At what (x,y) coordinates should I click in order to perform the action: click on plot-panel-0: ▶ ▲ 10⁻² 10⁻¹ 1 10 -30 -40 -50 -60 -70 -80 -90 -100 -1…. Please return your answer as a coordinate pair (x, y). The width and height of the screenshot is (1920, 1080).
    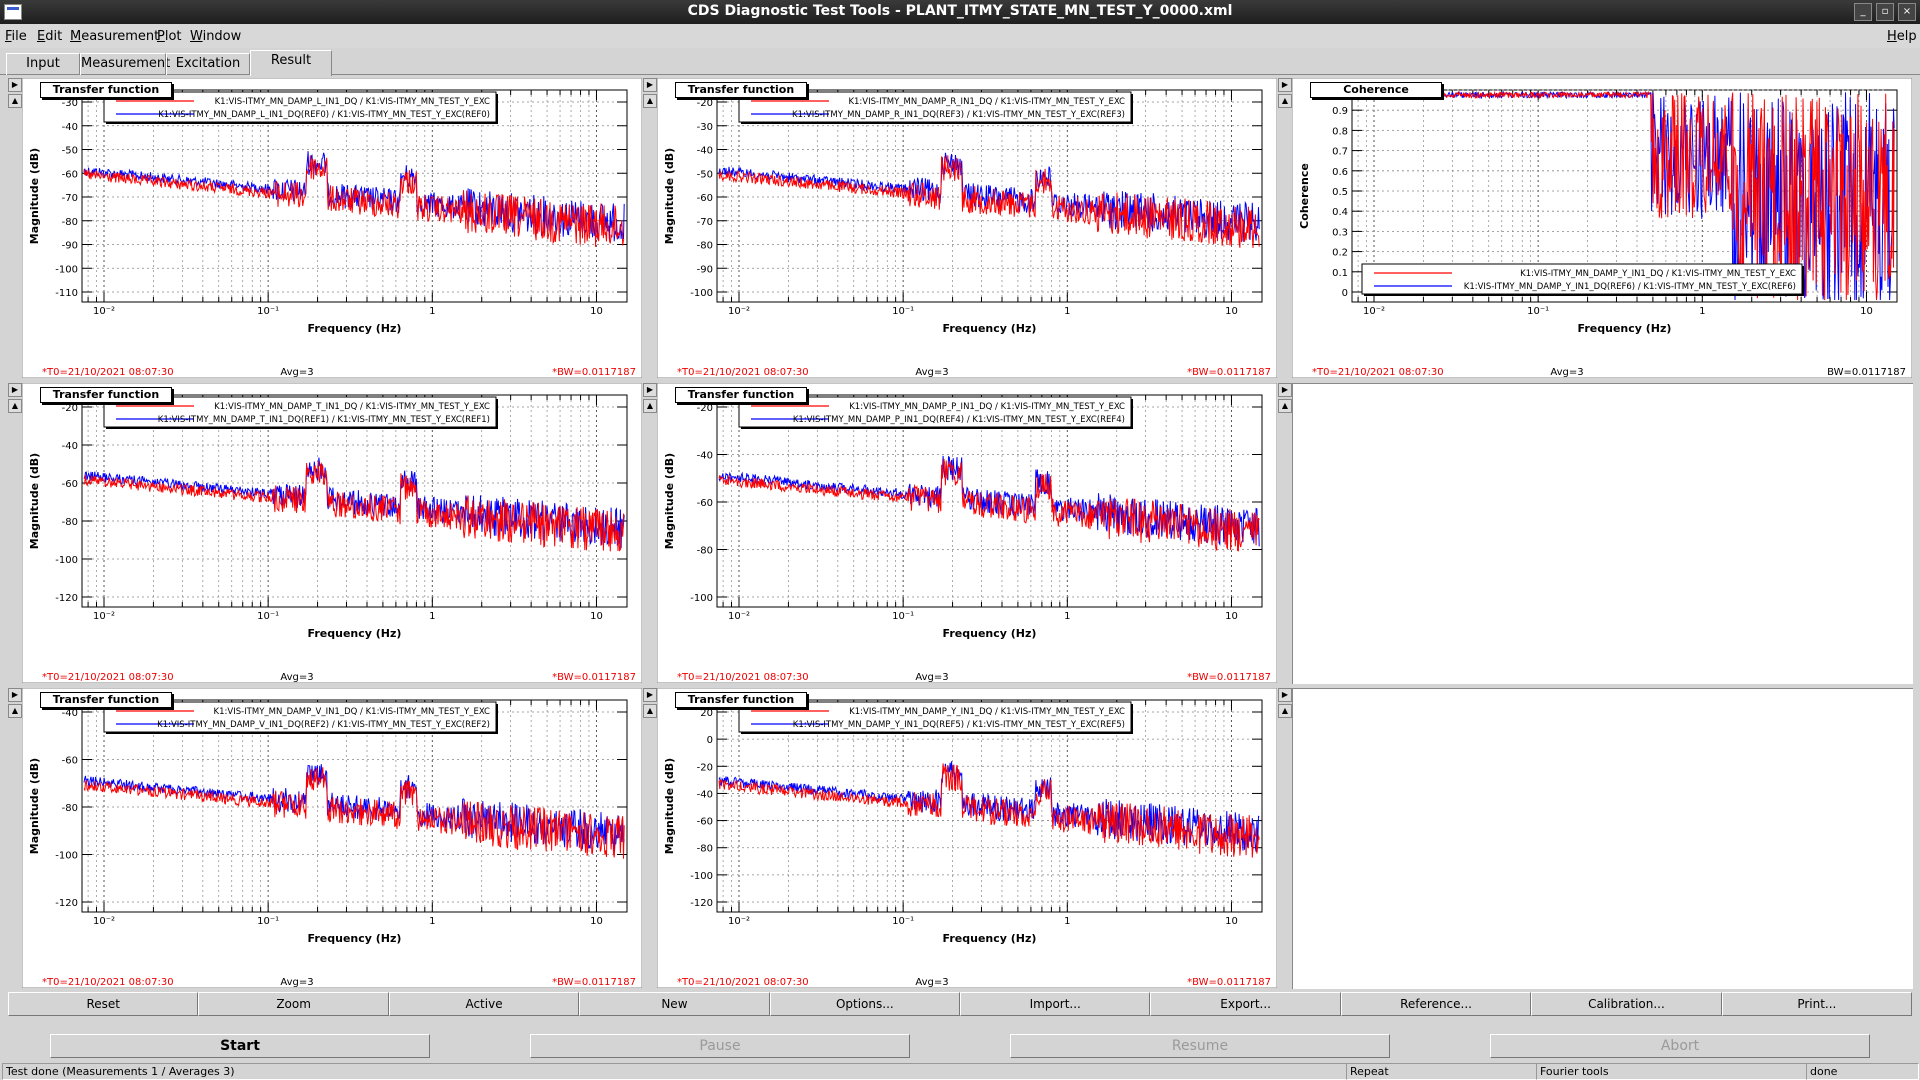
    Looking at the image, I should click on (325, 228).